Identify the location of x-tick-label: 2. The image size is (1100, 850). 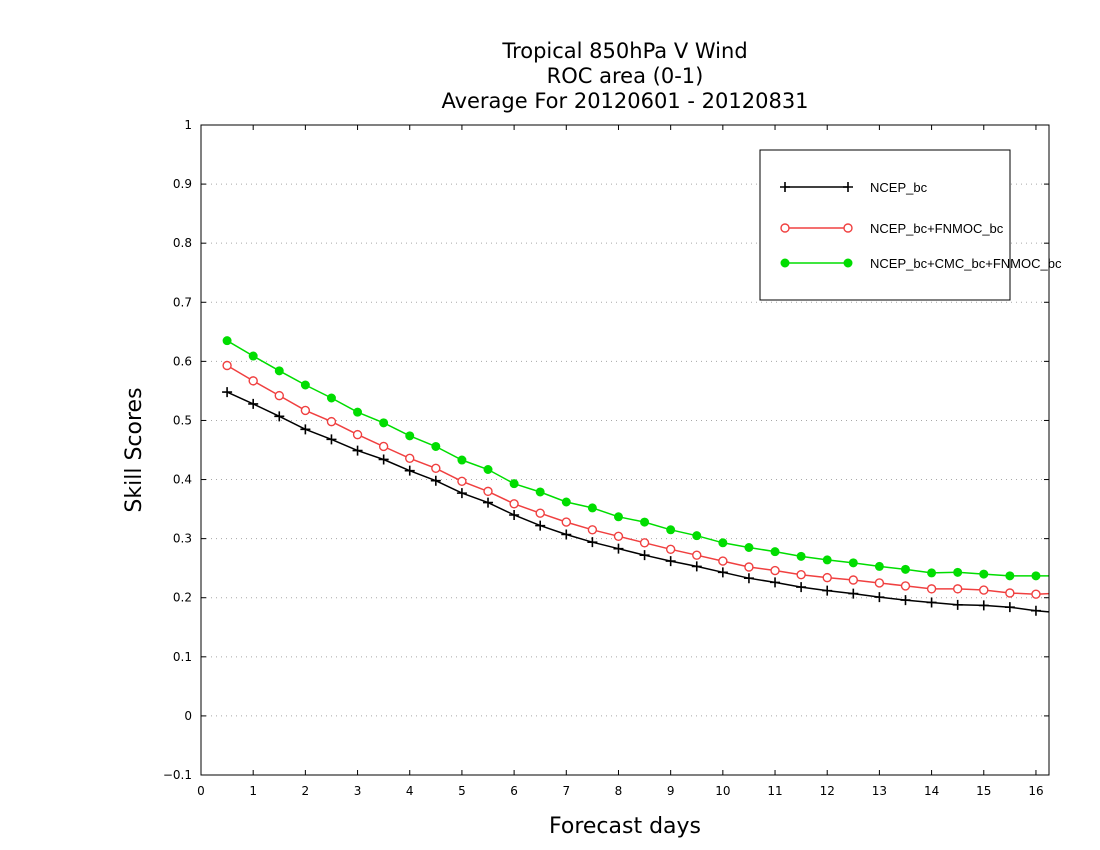
(306, 791).